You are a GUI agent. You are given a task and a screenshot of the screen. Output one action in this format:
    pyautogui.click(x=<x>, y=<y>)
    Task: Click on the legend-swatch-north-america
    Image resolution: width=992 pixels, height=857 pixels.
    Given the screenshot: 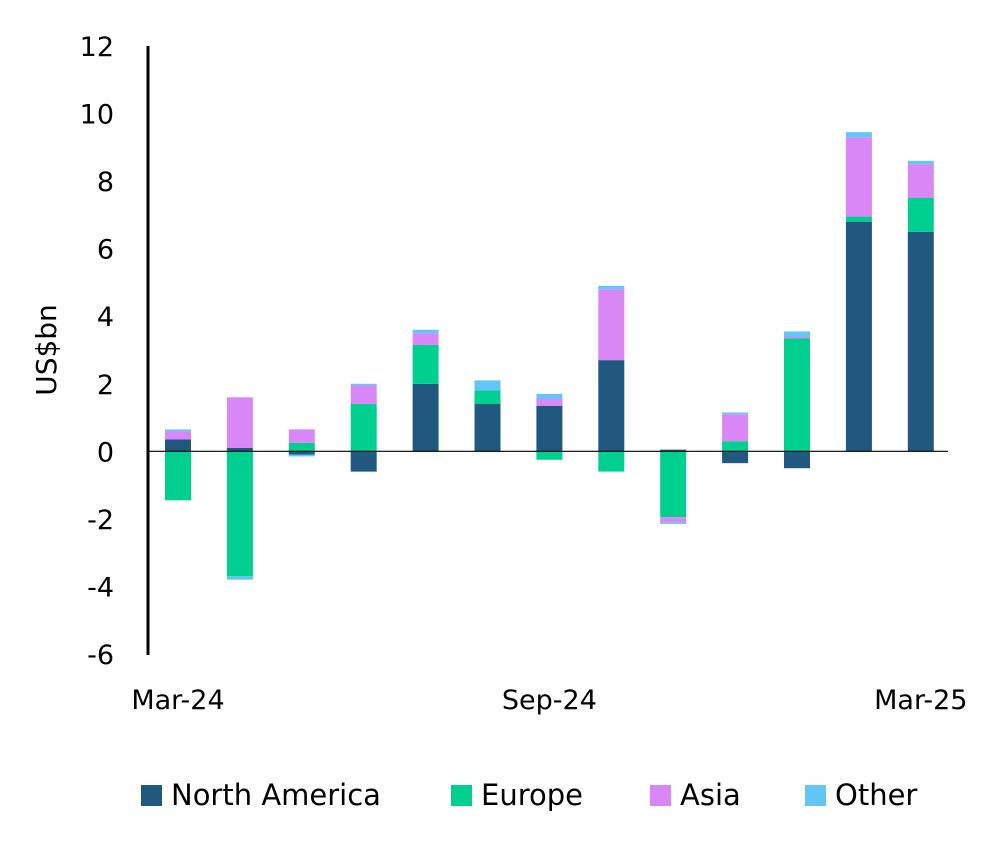 What is the action you would take?
    pyautogui.click(x=151, y=795)
    